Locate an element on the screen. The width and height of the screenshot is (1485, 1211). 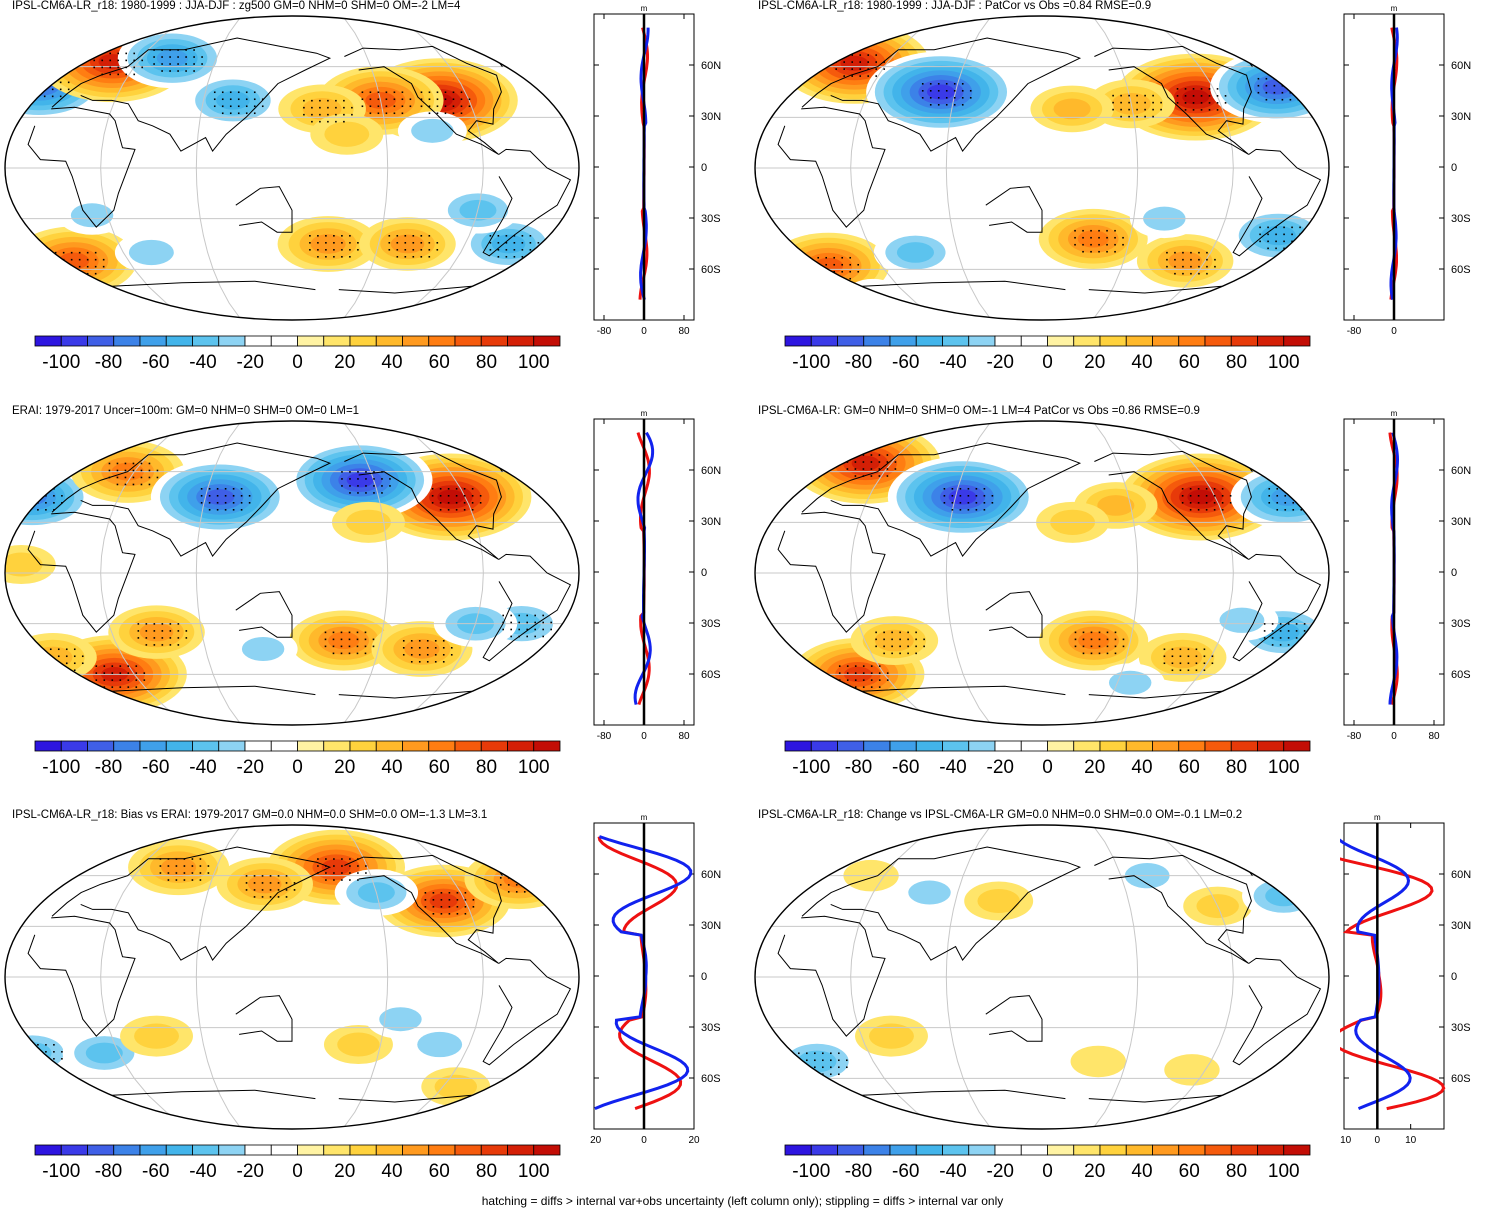
p2-zonal-mean-plot: 60N 30N 0 30S 60S -80 0 m is located at coordinates (1407, 170).